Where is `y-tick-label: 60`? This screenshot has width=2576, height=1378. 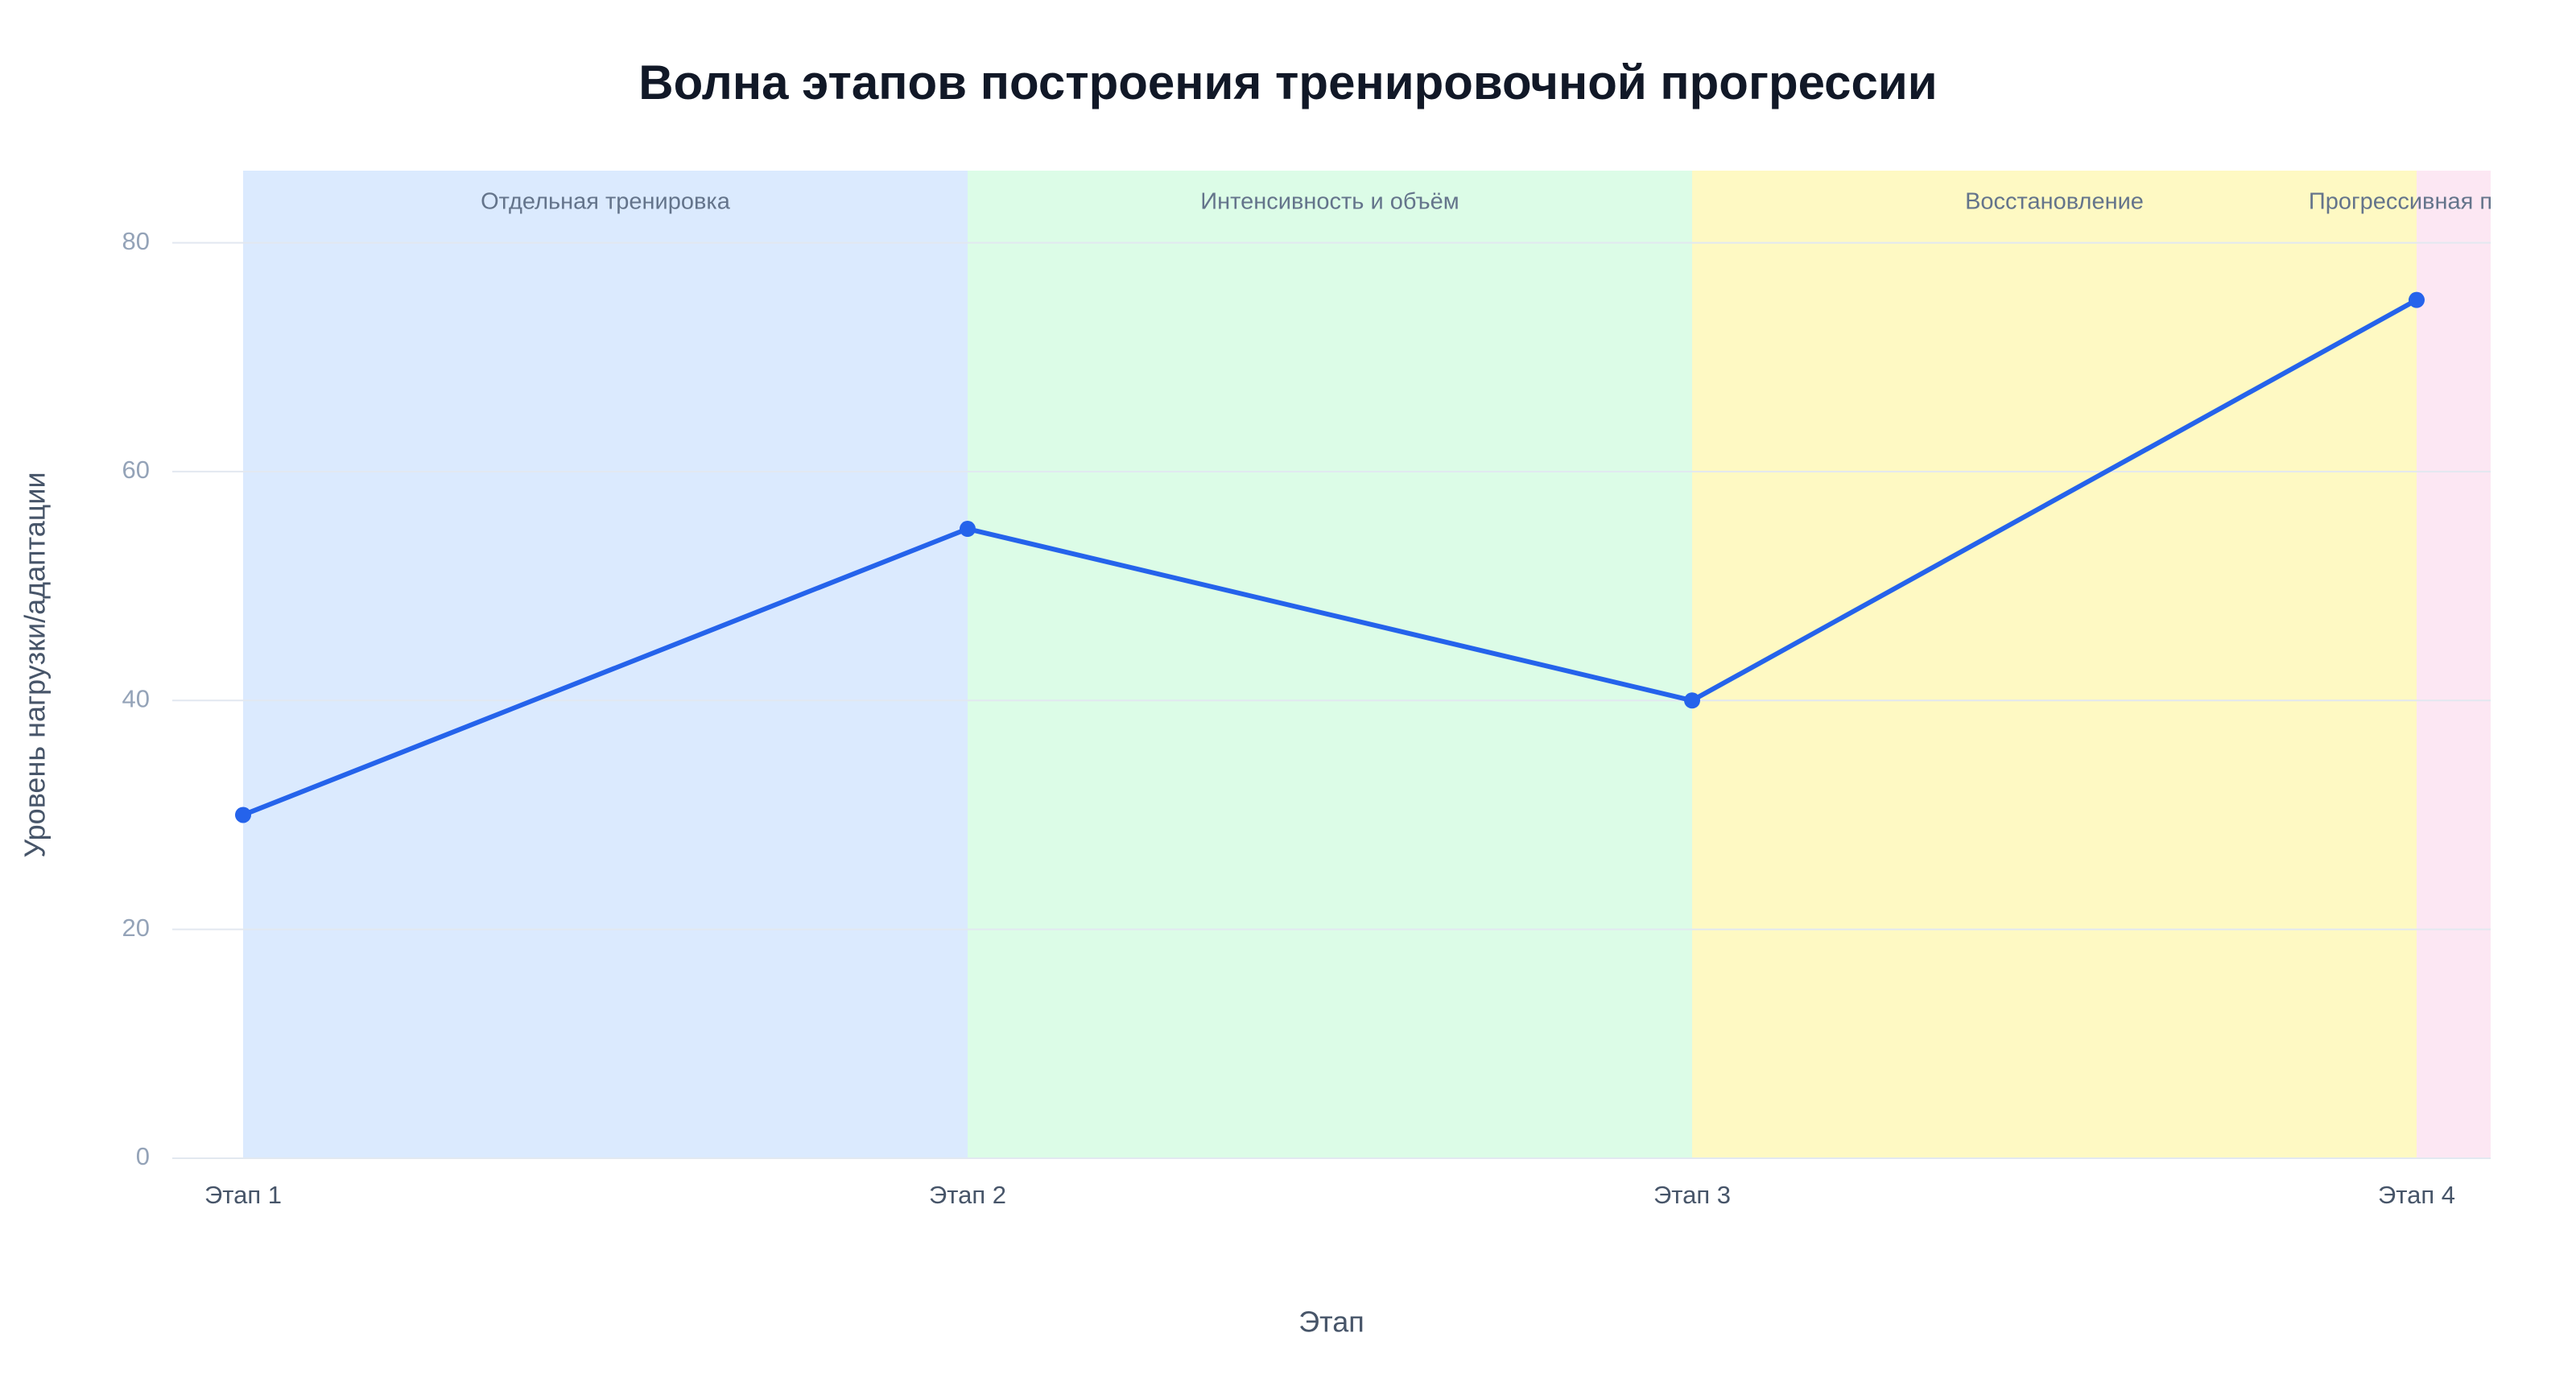
y-tick-label: 60 is located at coordinates (136, 470).